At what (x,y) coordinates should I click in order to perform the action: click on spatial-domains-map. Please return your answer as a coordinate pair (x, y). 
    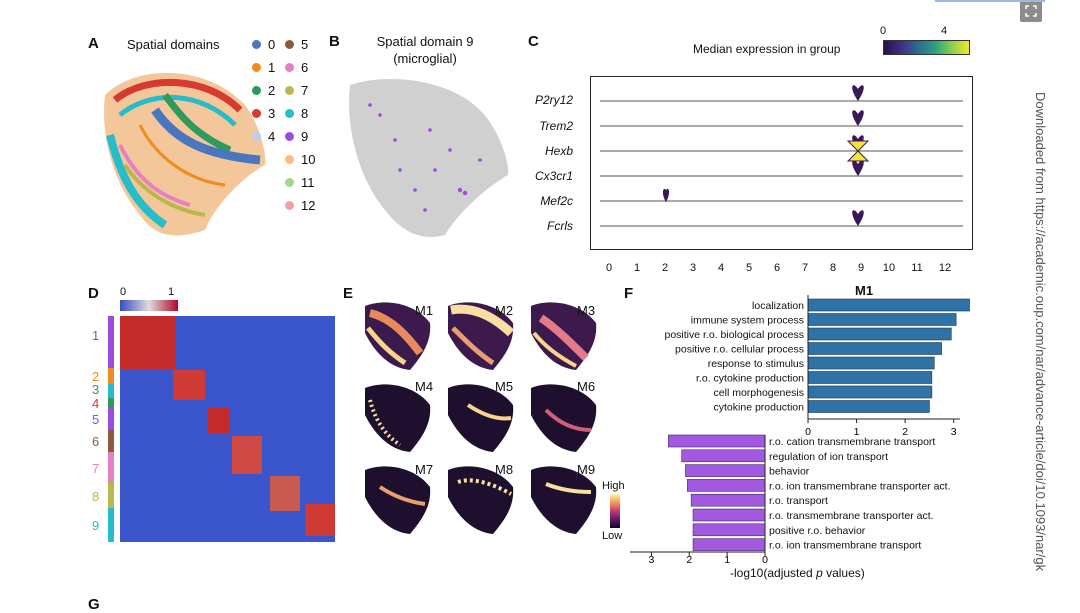
    Looking at the image, I should click on (185, 154).